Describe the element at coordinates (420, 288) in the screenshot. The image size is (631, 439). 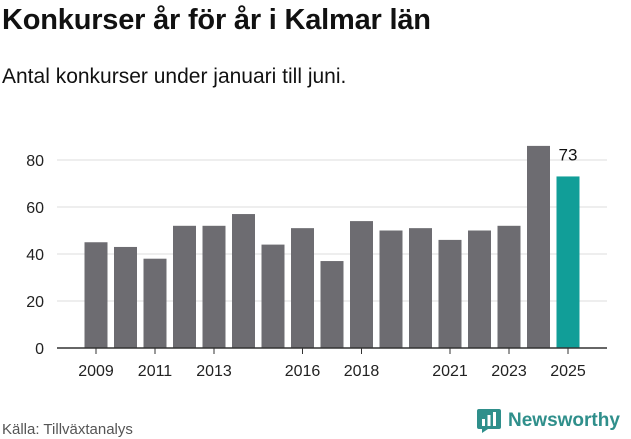
I see `bar-2020` at that location.